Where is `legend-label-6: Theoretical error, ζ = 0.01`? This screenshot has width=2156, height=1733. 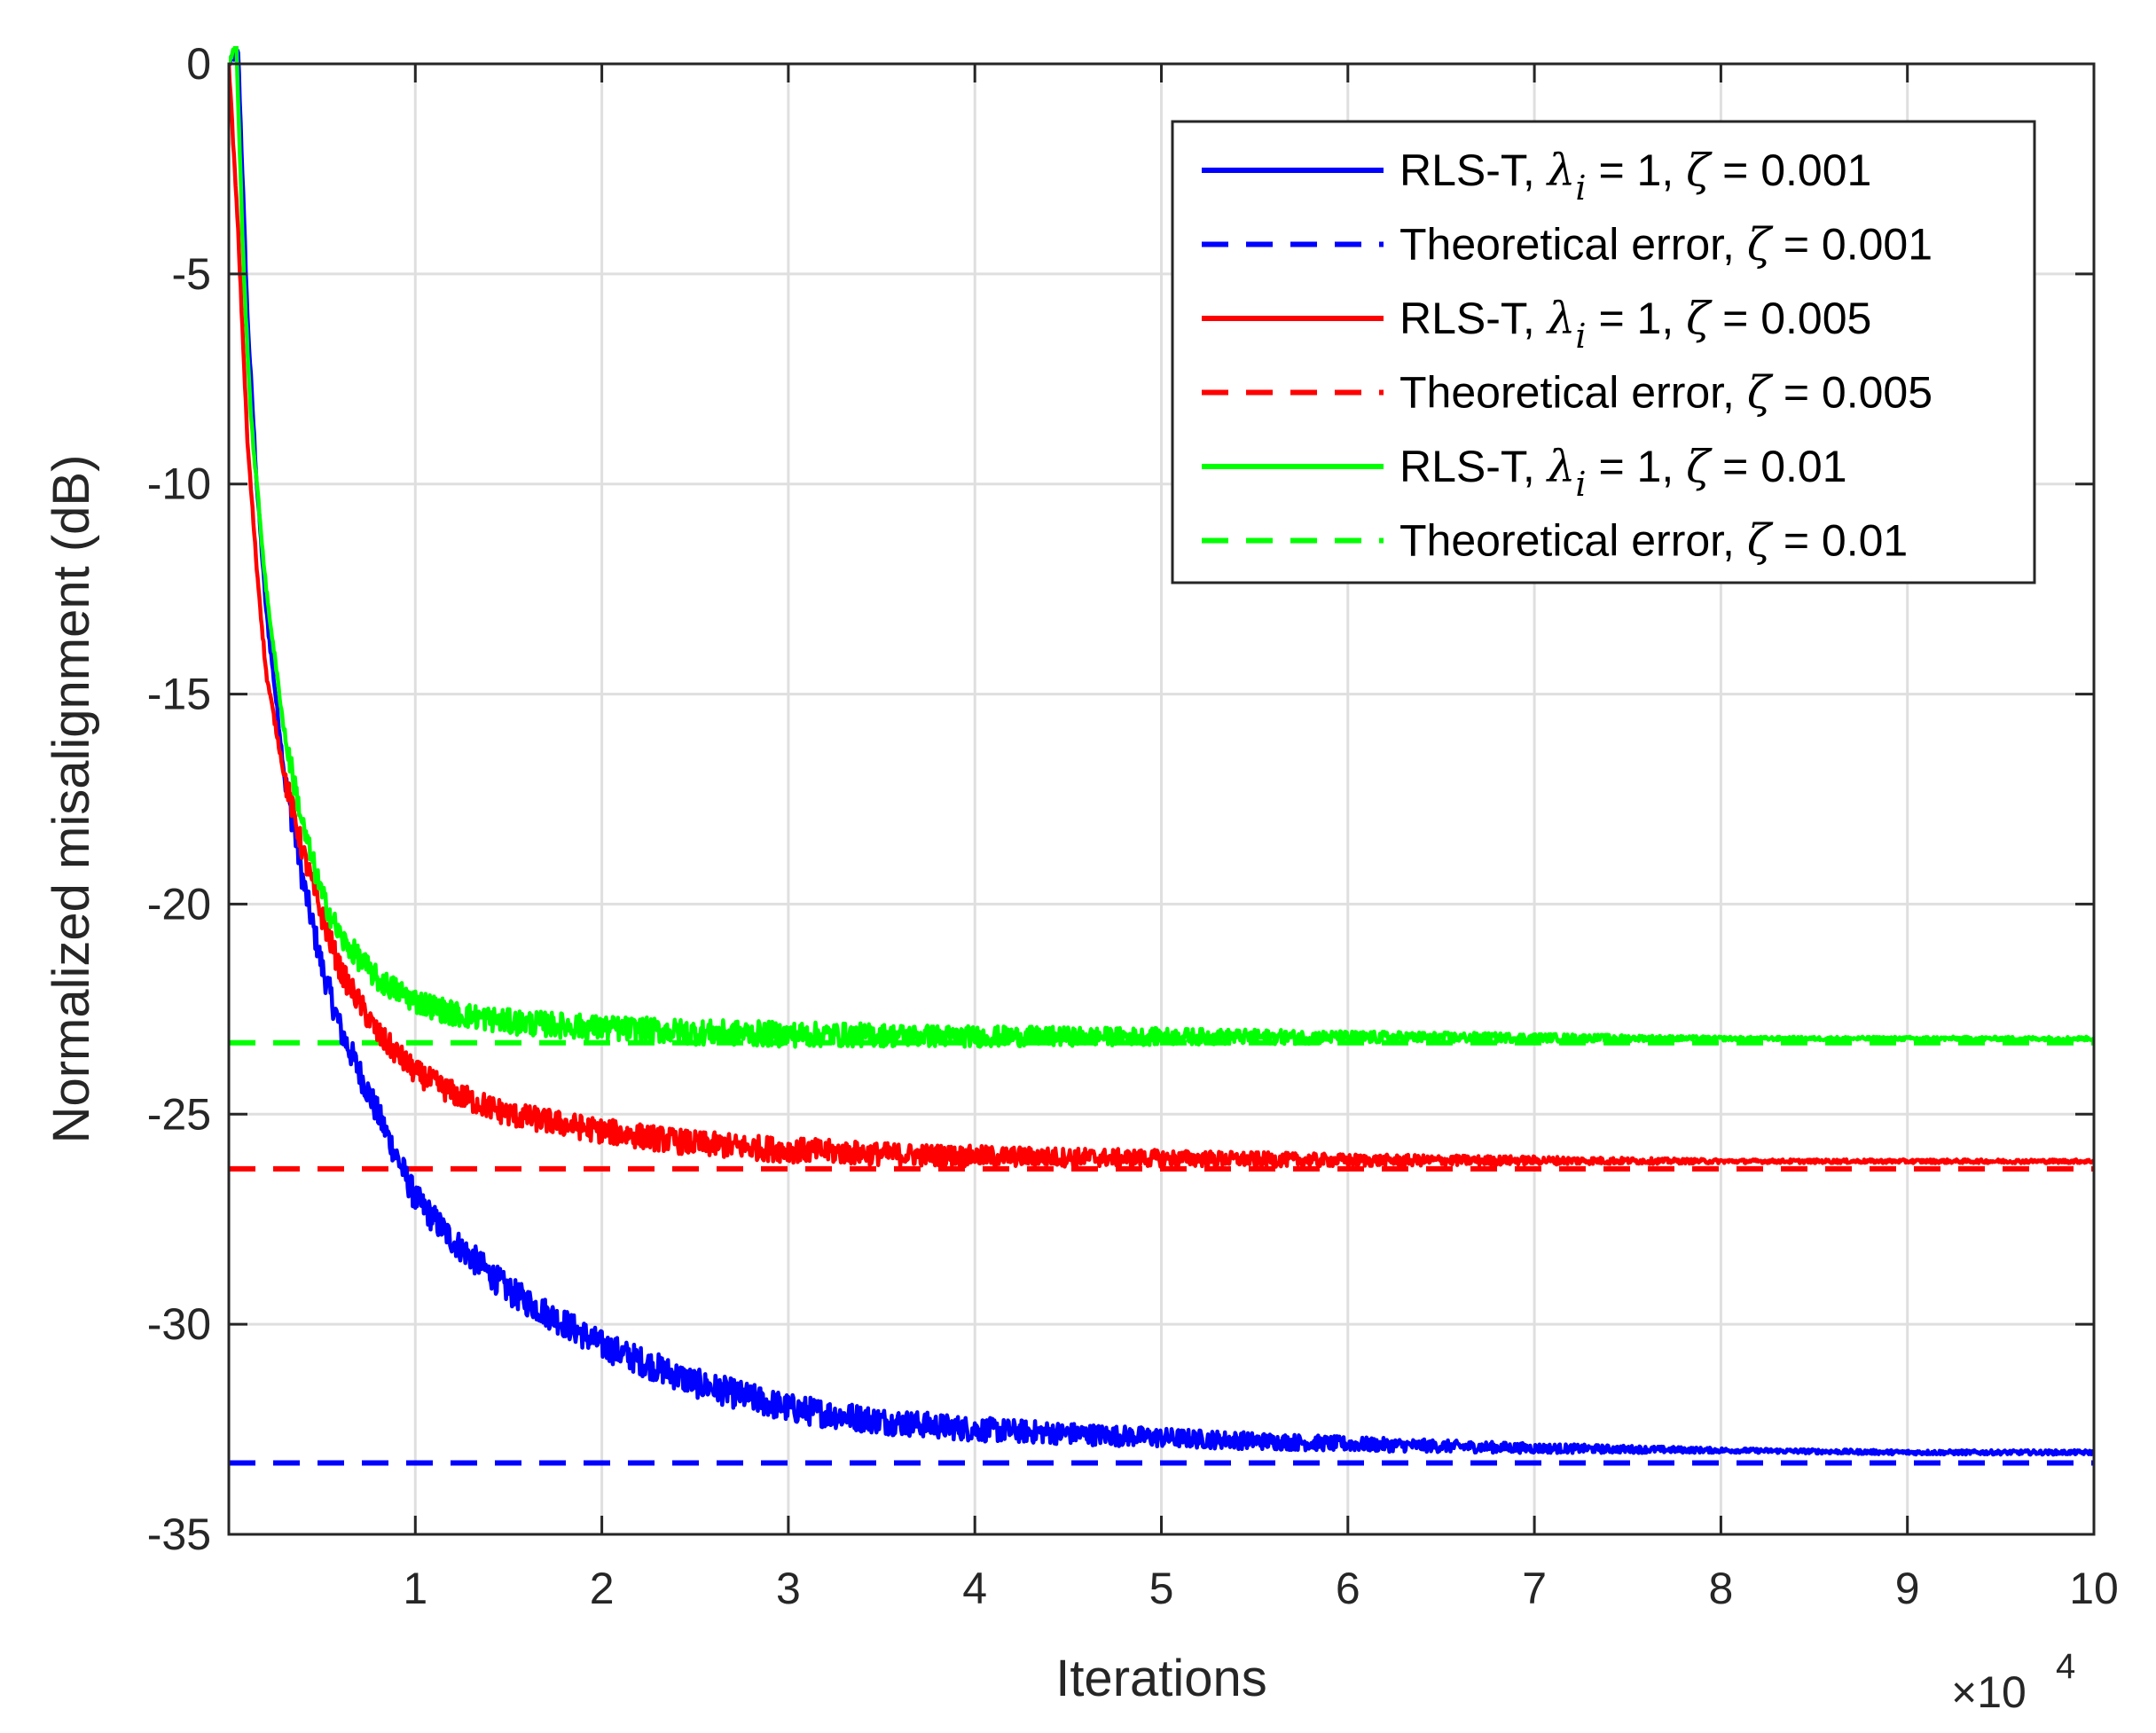 legend-label-6: Theoretical error, ζ = 0.01 is located at coordinates (1653, 541).